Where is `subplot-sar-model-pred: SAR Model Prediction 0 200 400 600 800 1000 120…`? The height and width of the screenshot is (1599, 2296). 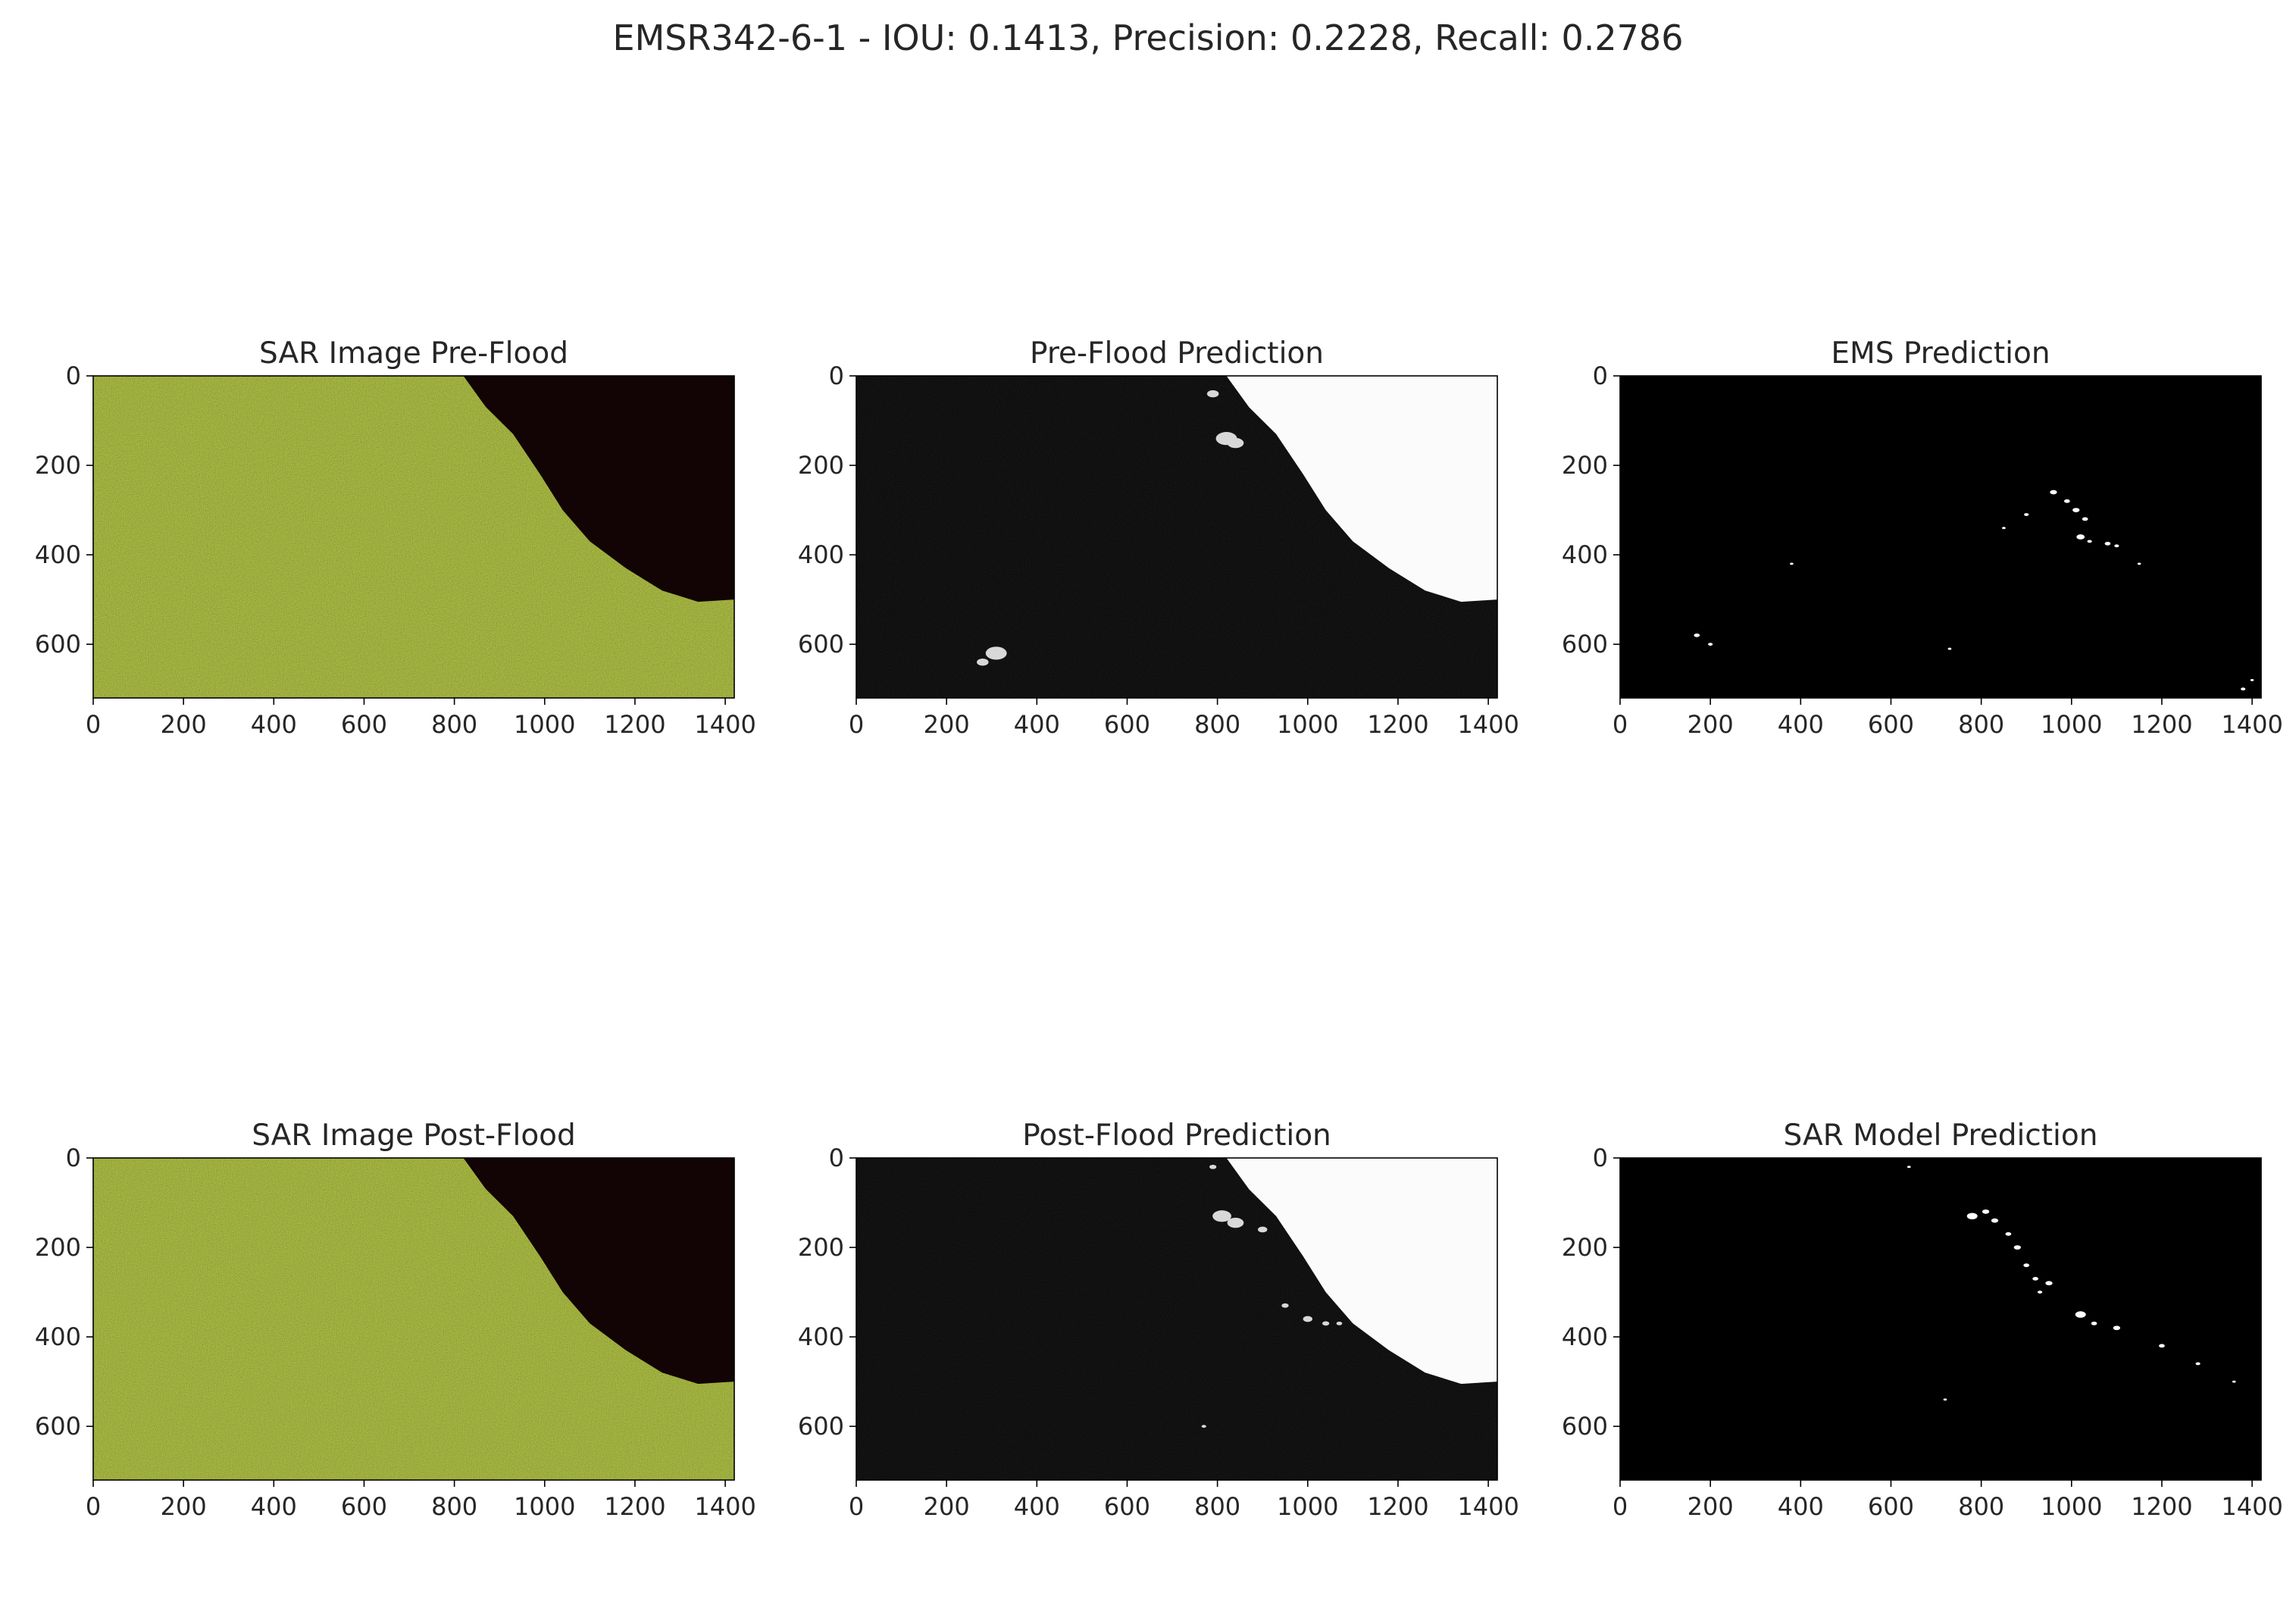 subplot-sar-model-pred: SAR Model Prediction 0 200 400 600 800 1000 120… is located at coordinates (1912, 1356).